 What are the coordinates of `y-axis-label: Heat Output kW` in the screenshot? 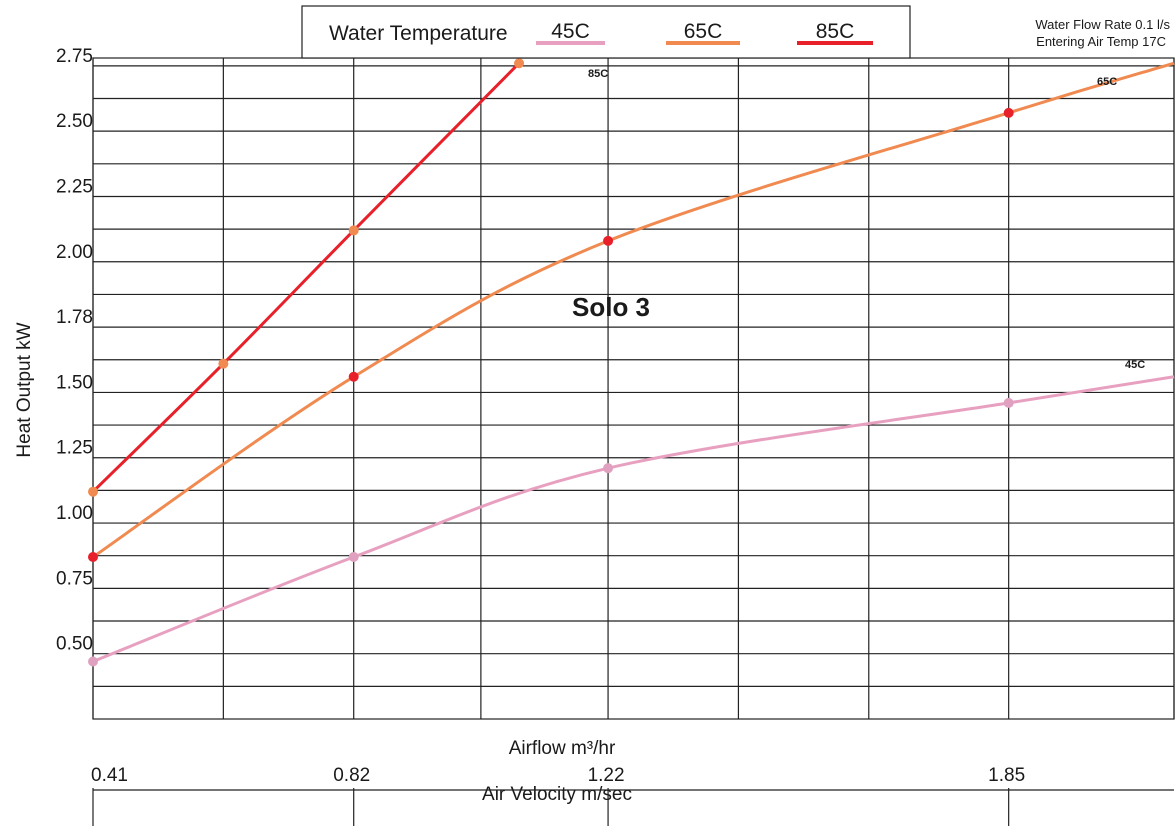 It's located at (24, 389).